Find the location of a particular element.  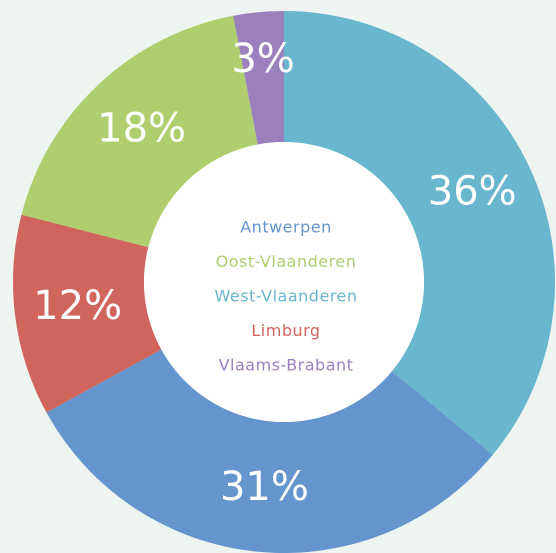

legend-entry: Limburg is located at coordinates (285, 330).